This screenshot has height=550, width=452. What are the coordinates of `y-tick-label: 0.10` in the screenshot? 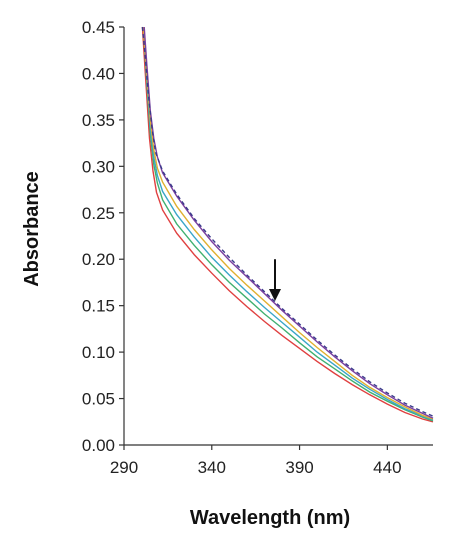 It's located at (98, 352).